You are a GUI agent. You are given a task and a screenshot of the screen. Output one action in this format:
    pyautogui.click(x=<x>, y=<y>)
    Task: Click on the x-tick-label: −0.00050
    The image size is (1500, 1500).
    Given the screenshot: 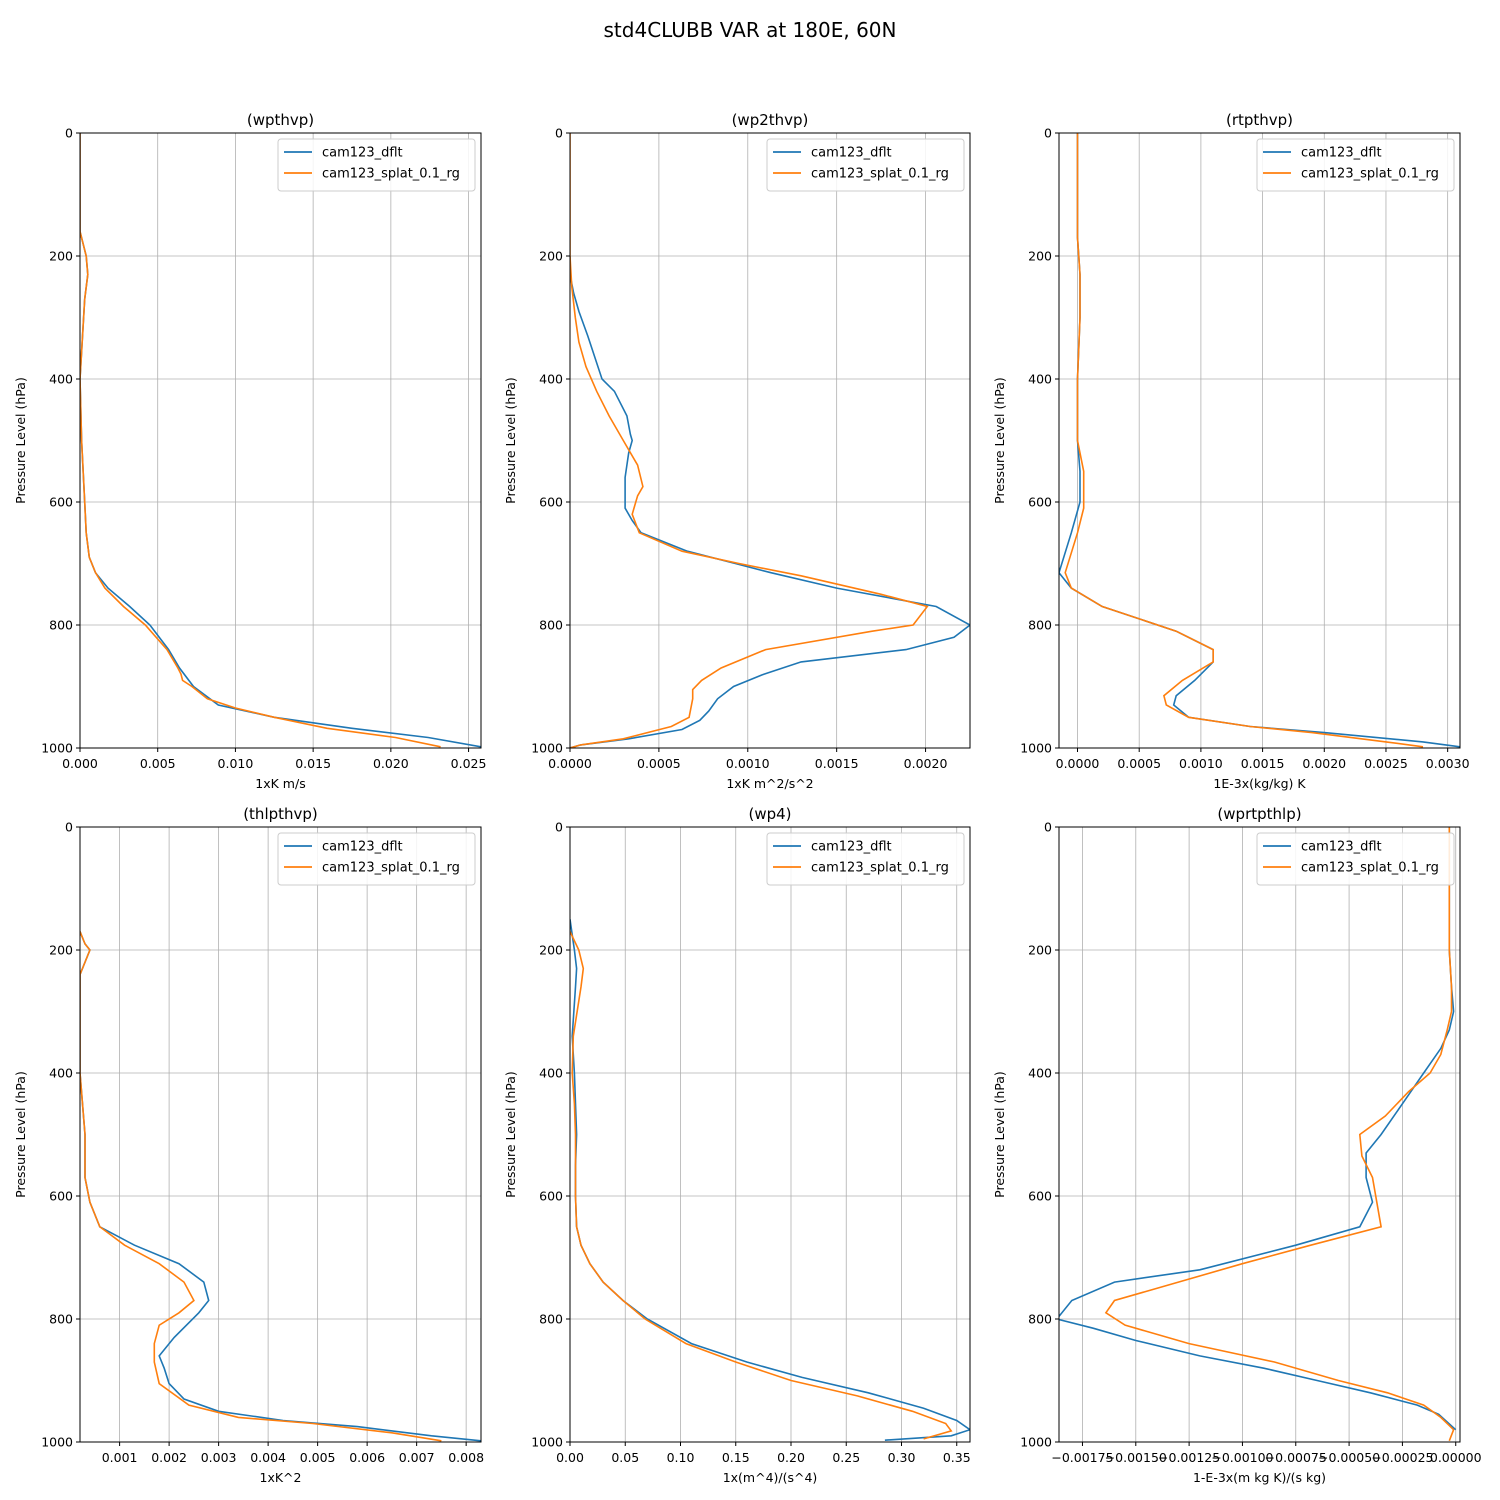 What is the action you would take?
    pyautogui.click(x=1349, y=1457)
    